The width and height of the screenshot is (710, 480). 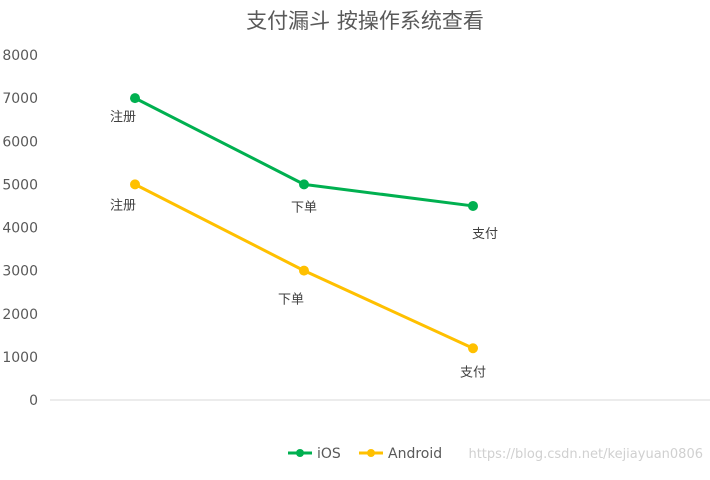 What do you see at coordinates (20, 99) in the screenshot?
I see `y-tick-label: 7000` at bounding box center [20, 99].